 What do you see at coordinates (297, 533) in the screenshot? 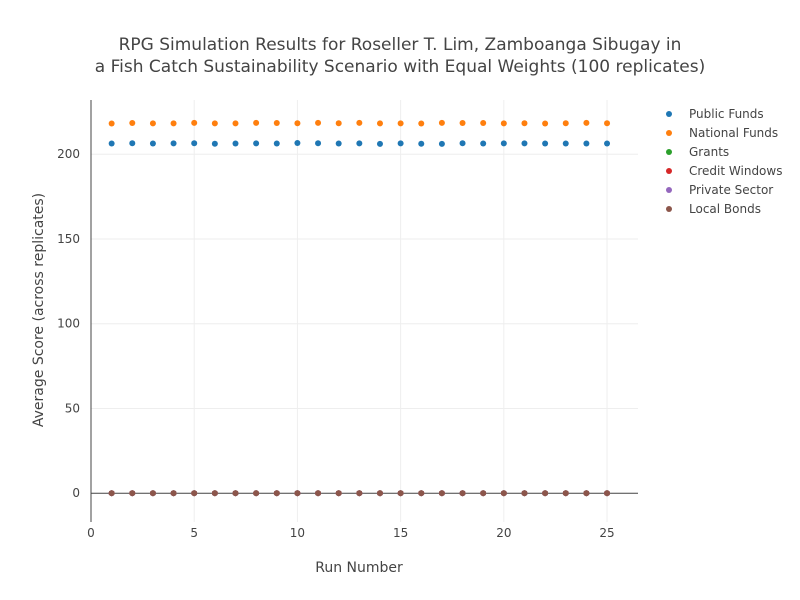
I see `x-tick-label-2: 10` at bounding box center [297, 533].